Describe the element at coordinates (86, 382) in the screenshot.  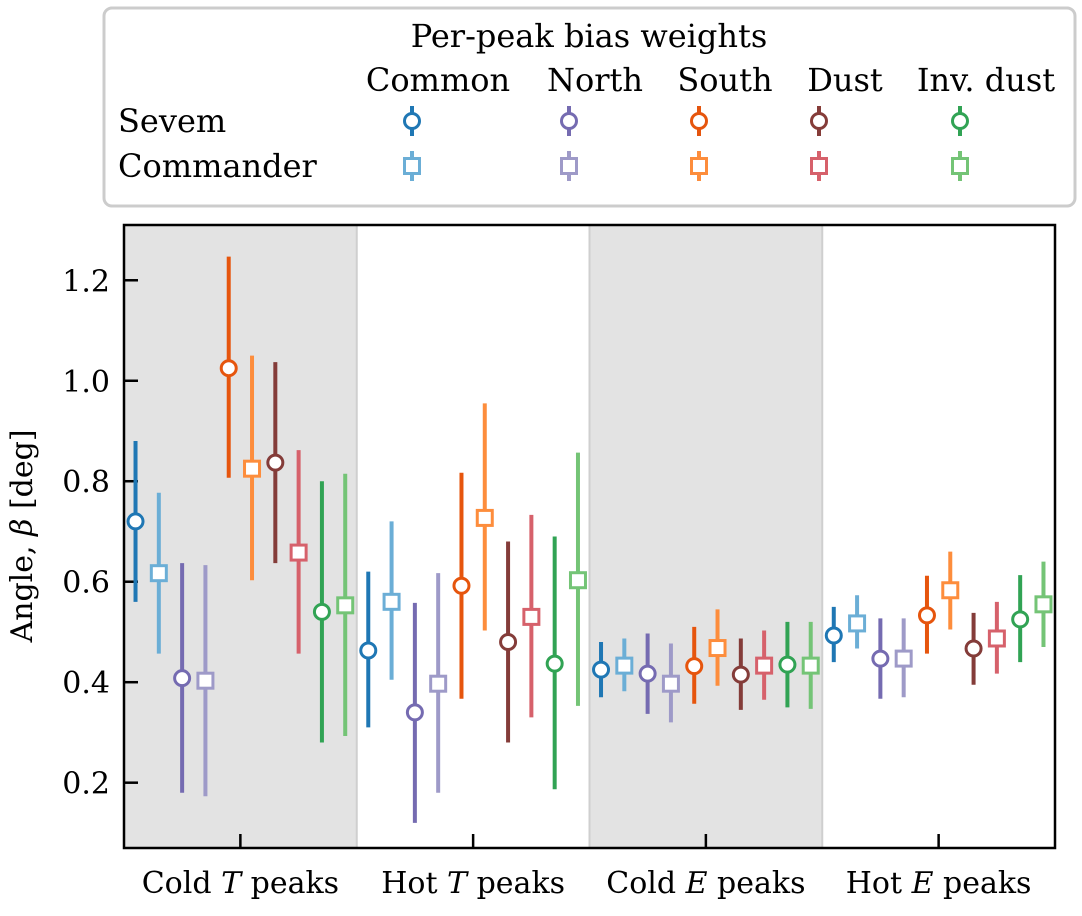
I see `y-tick-label: 1.0` at that location.